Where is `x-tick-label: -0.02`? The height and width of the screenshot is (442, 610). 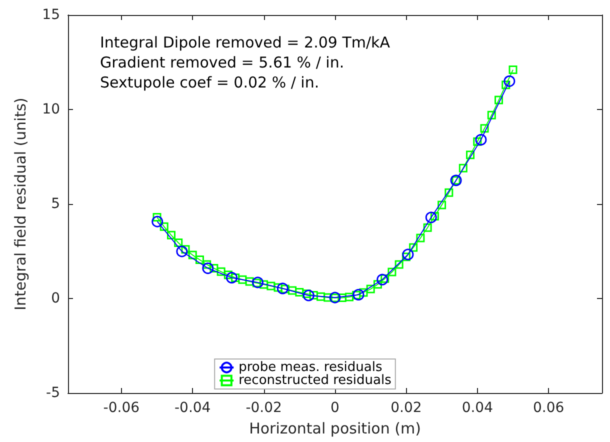
x-tick-label: -0.02 is located at coordinates (264, 408).